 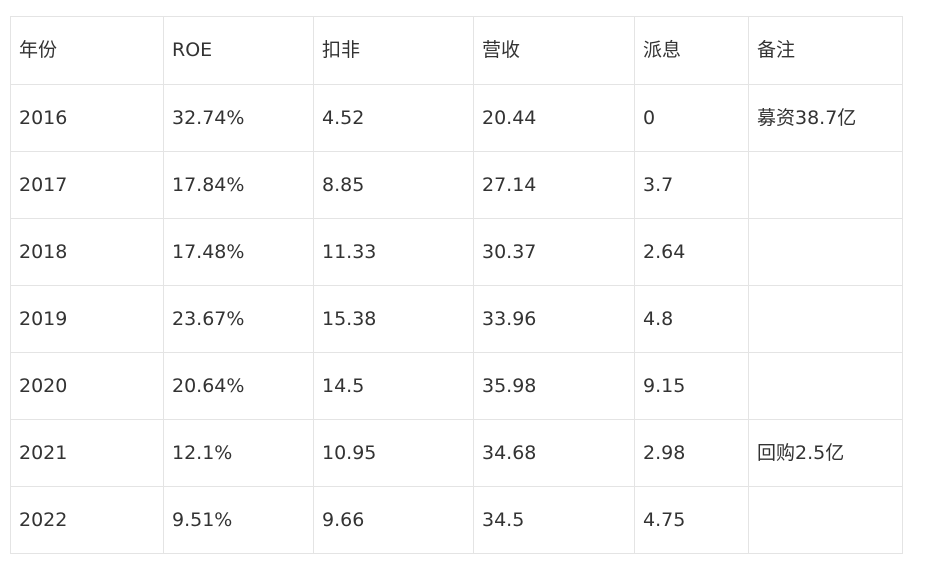 I want to click on header-cell-roe: ROE, so click(x=238, y=50).